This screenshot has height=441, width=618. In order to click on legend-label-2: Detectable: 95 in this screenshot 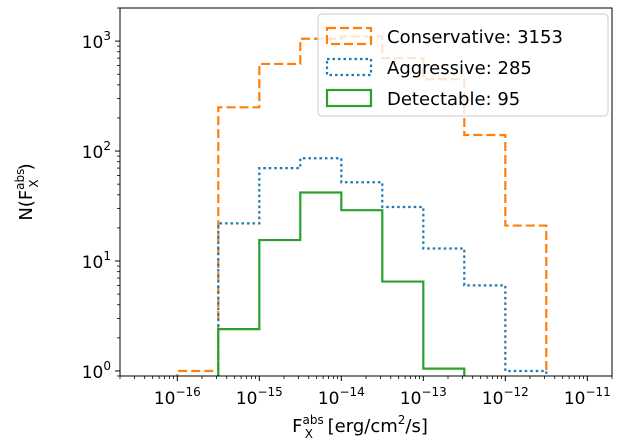, I will do `click(453, 99)`.